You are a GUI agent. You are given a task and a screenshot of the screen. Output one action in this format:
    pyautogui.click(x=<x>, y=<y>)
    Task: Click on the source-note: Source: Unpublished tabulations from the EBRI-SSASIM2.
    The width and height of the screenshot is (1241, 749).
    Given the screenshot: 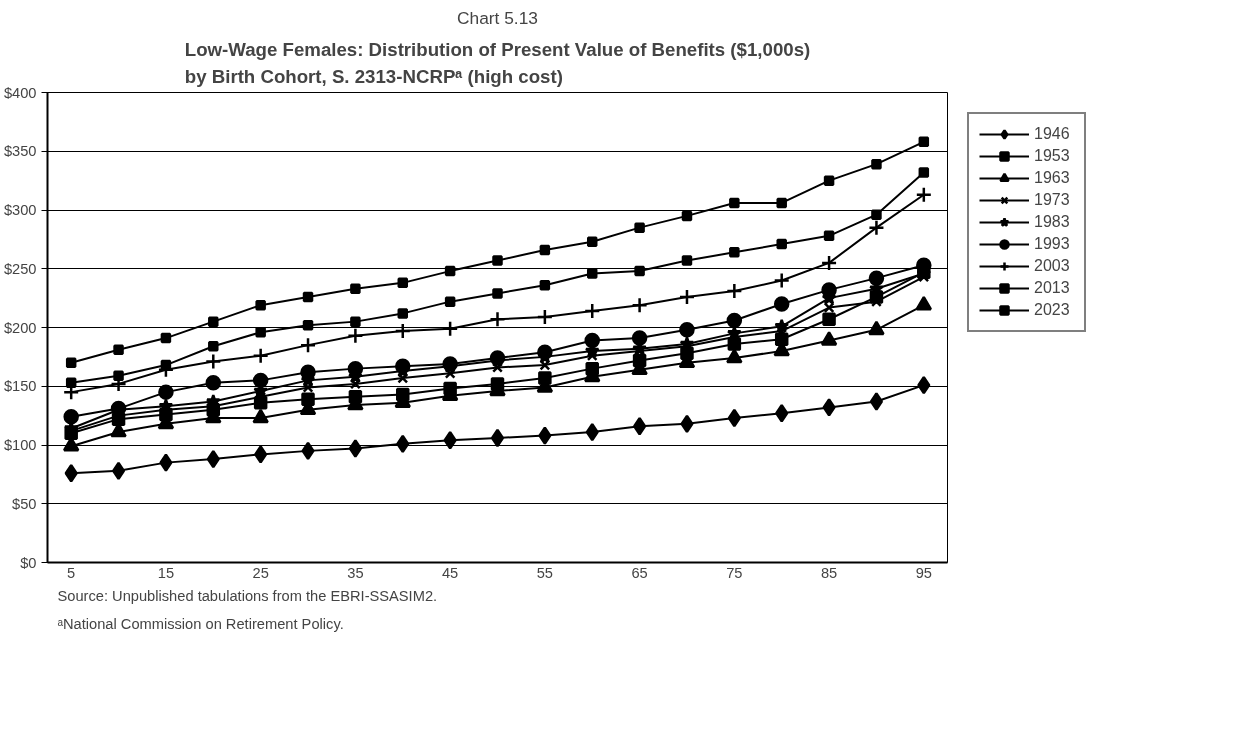 What is the action you would take?
    pyautogui.click(x=247, y=595)
    